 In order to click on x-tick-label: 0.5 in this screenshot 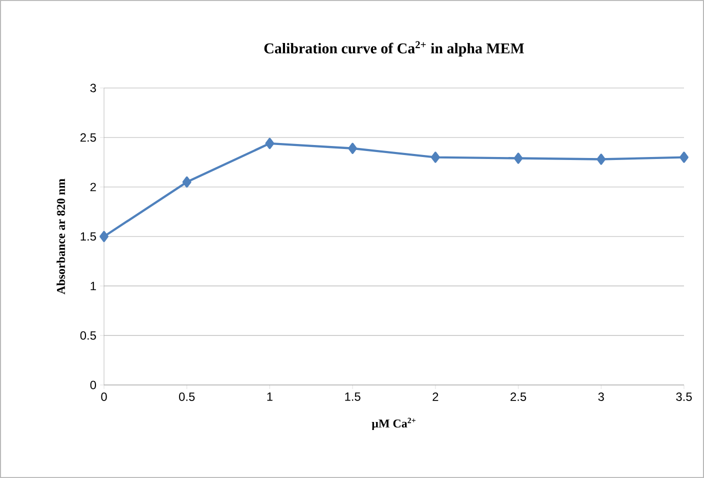, I will do `click(187, 396)`.